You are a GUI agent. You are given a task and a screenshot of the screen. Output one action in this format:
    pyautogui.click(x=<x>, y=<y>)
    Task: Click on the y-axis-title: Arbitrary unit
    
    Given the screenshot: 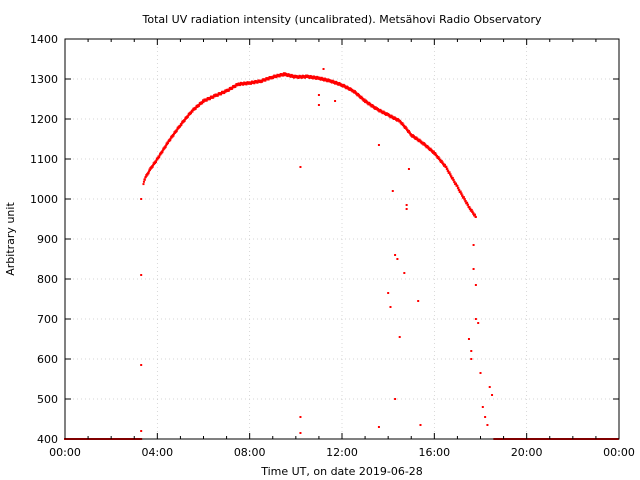 What is the action you would take?
    pyautogui.click(x=10, y=239)
    